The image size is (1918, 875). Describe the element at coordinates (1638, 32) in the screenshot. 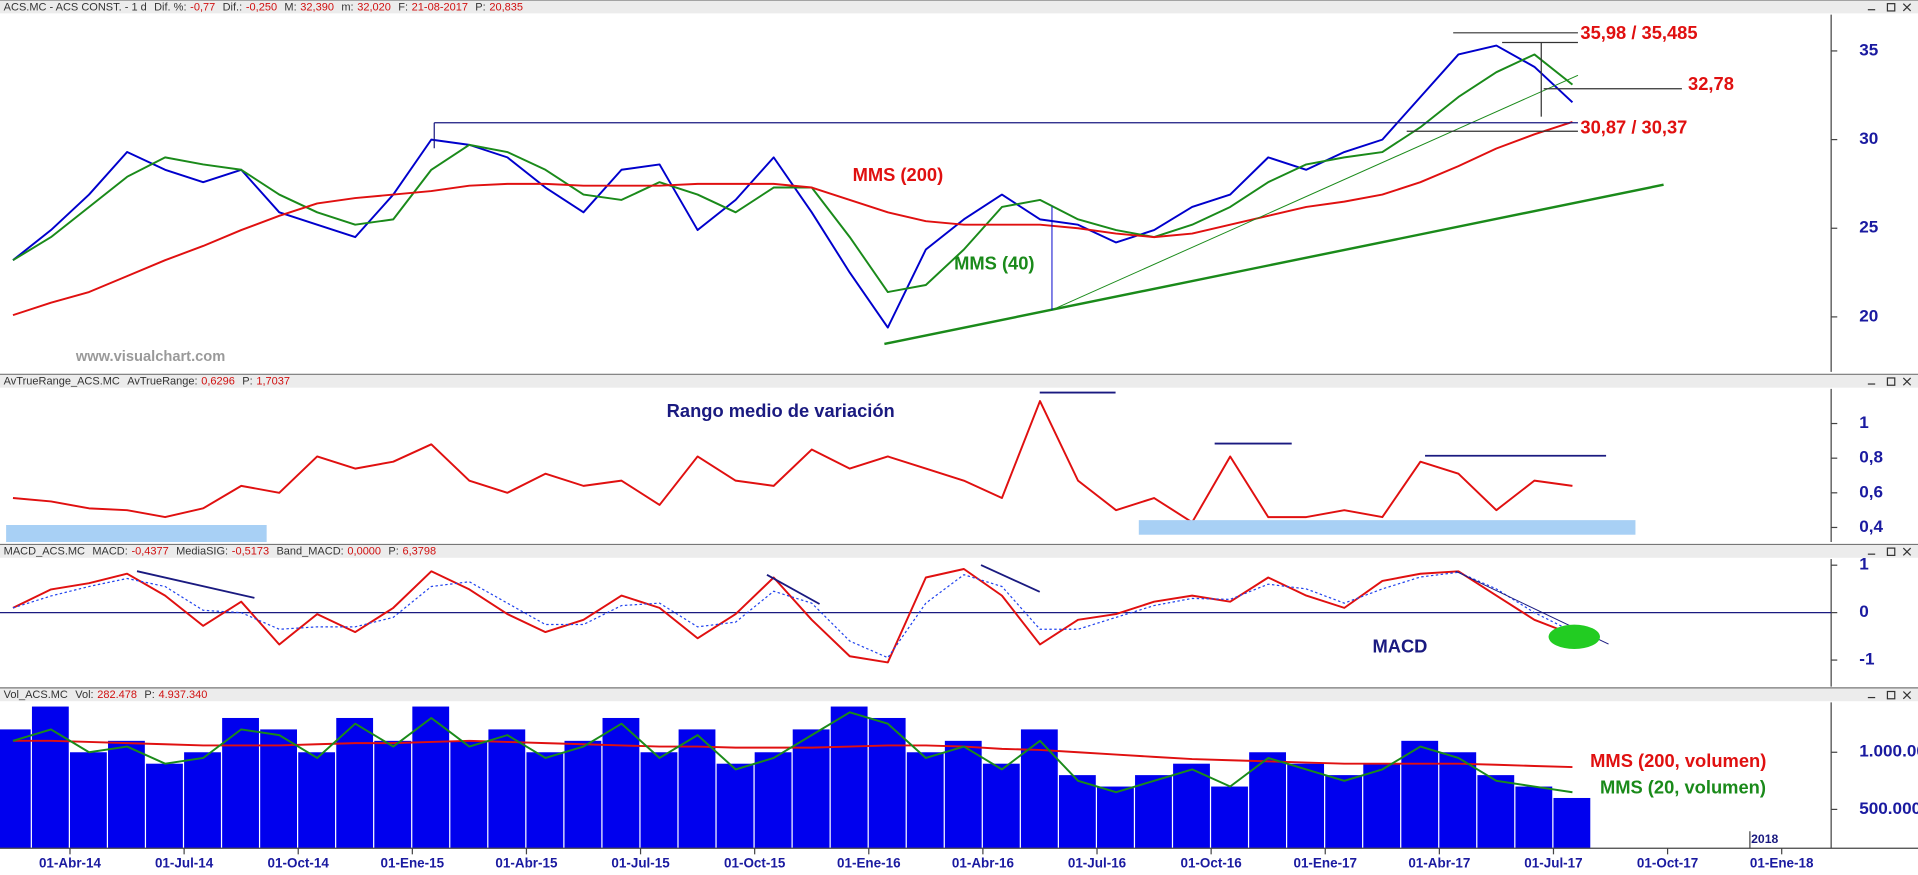

I see `annotation: 35,98 / 35,485` at that location.